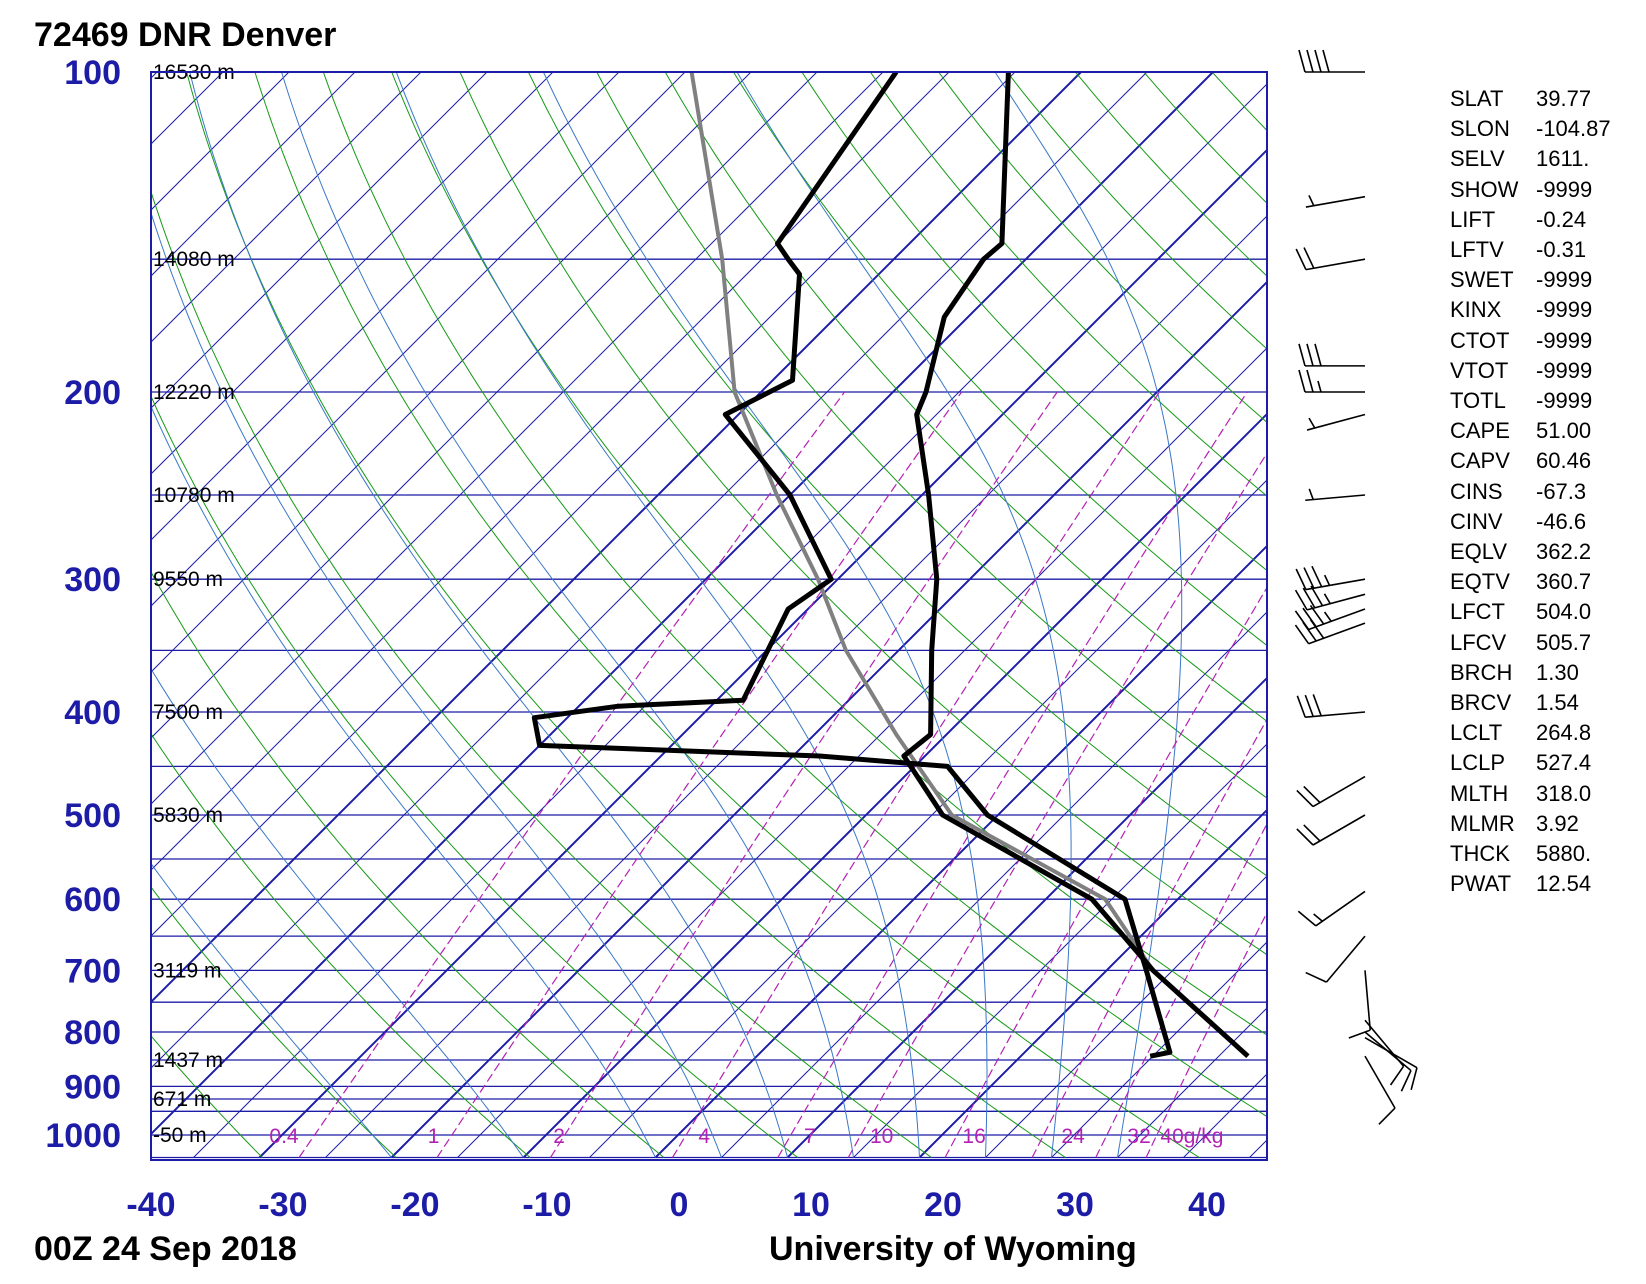 Image resolution: width=1646 pixels, height=1284 pixels. What do you see at coordinates (188, 579) in the screenshot?
I see `height-label: 9550 m` at bounding box center [188, 579].